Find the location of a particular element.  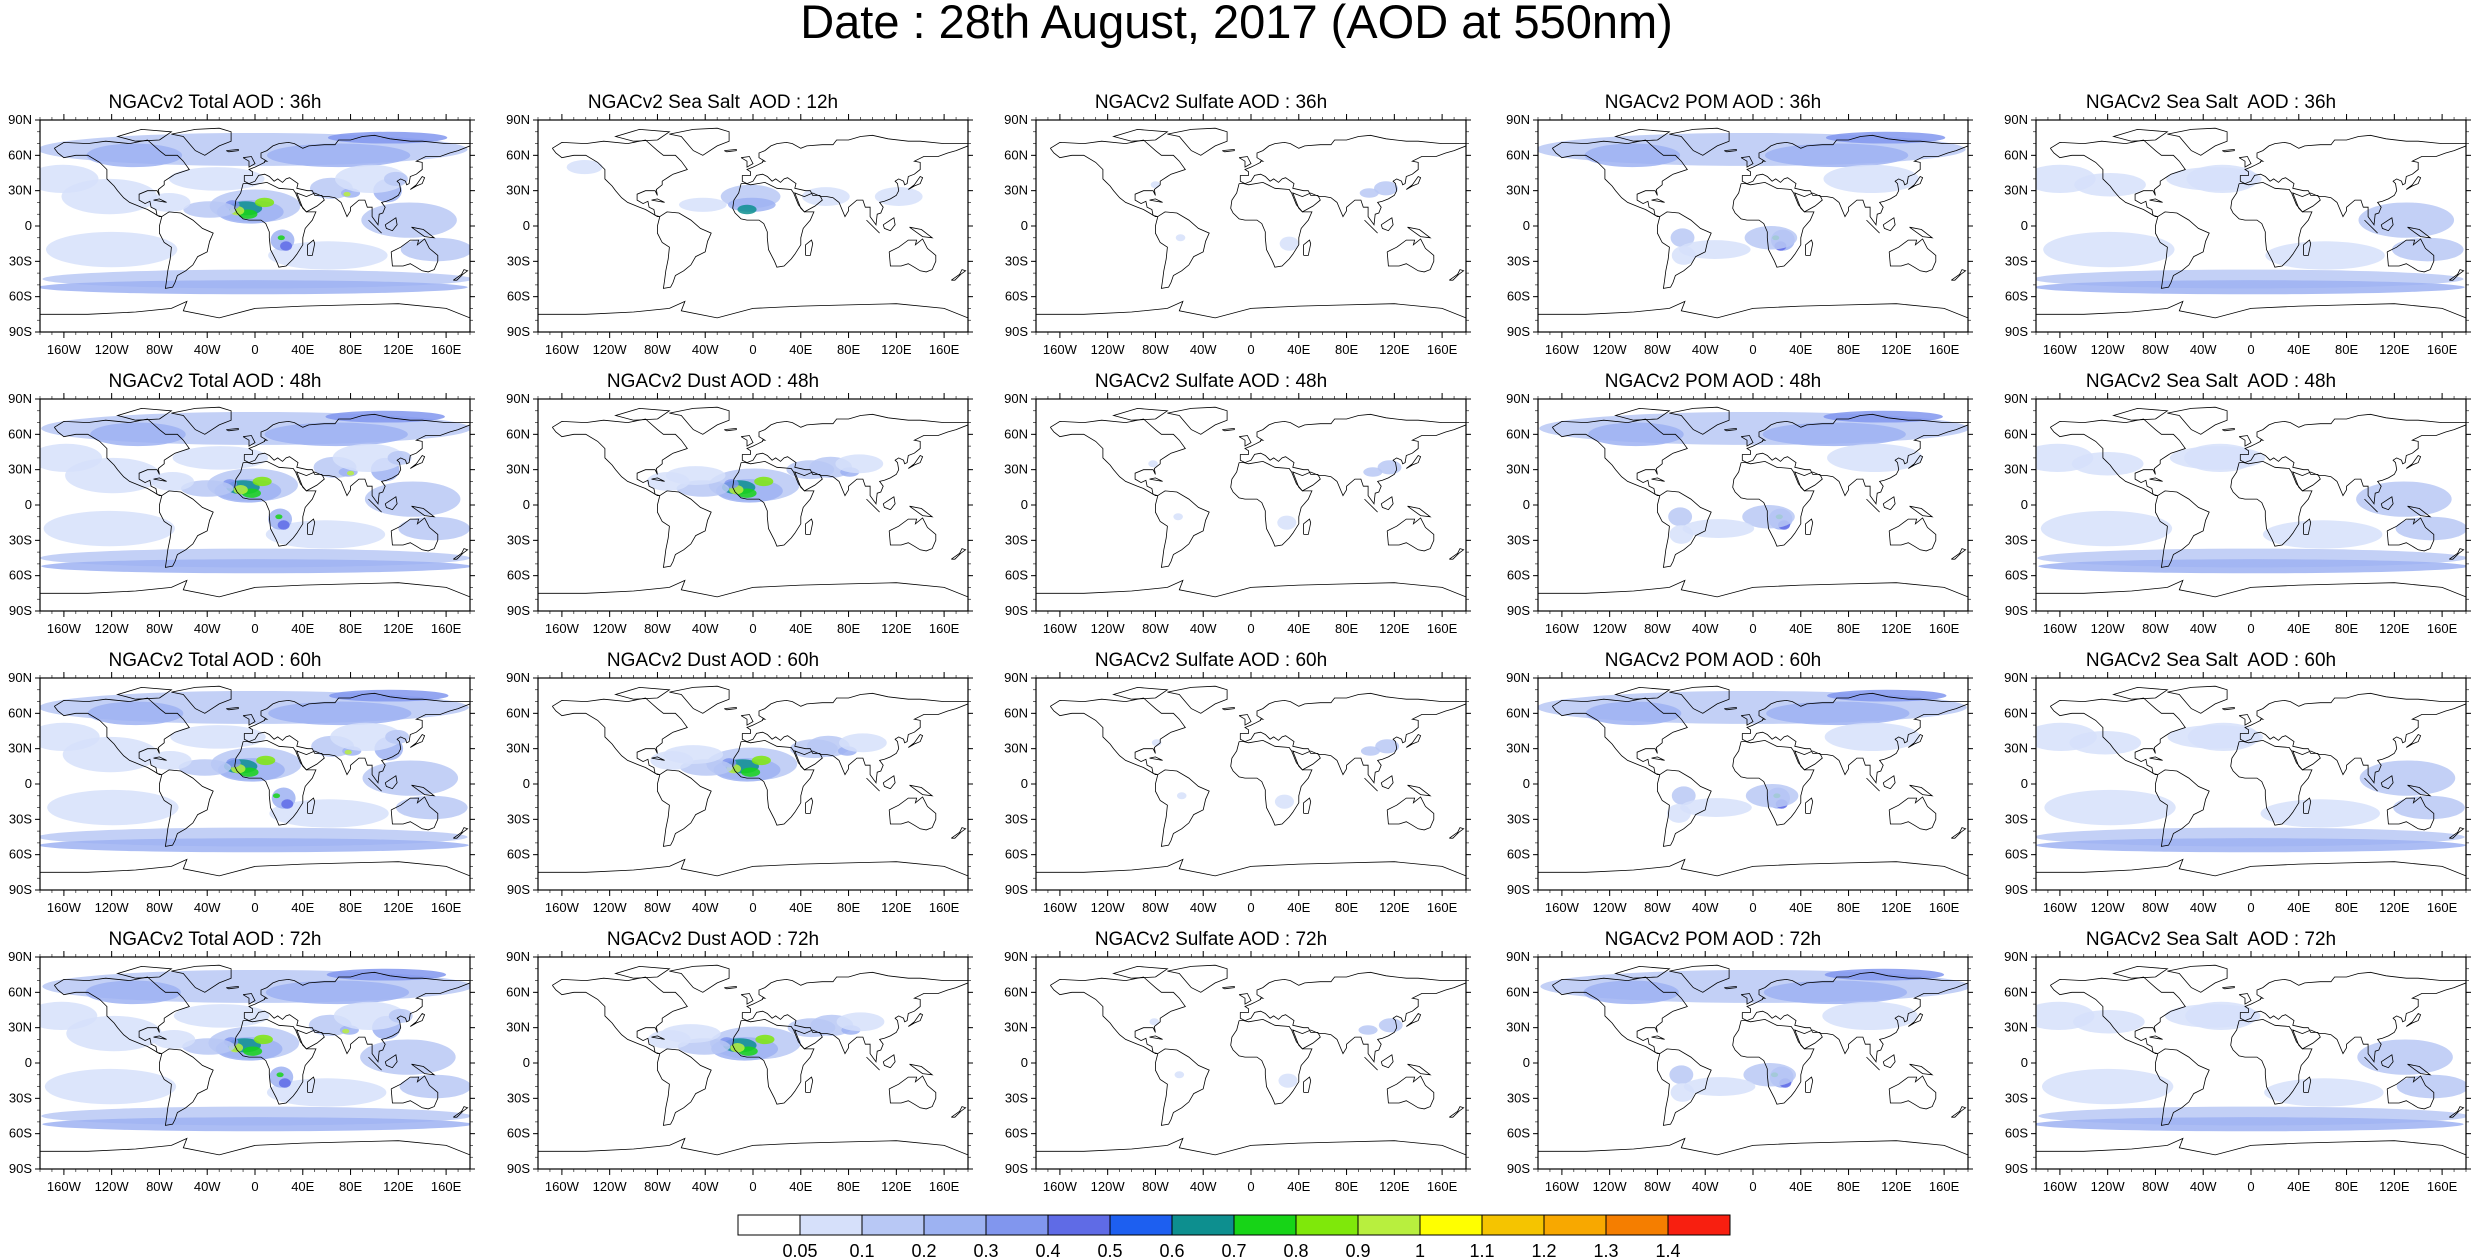

lat-tick-label: 0 is located at coordinates (1526, 783).